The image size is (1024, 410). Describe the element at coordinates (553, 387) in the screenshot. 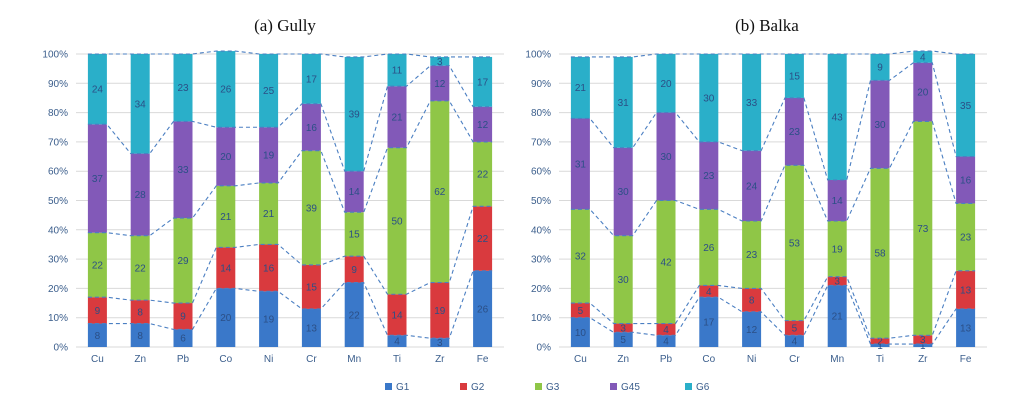

I see `legend-label-g3: G3` at that location.